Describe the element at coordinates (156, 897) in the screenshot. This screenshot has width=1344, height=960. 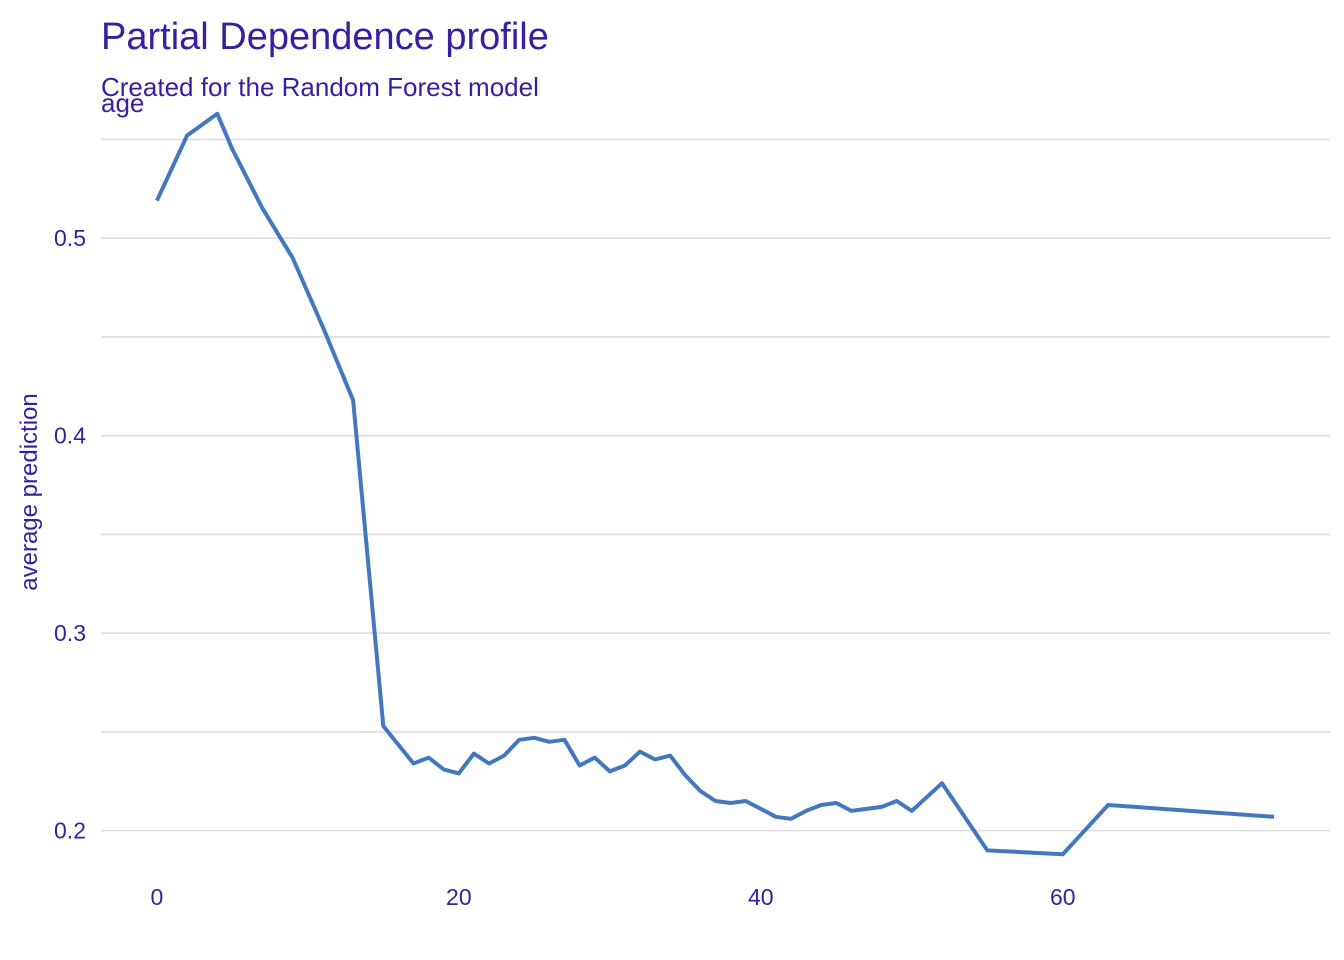
I see `x-tick-label: 0` at that location.